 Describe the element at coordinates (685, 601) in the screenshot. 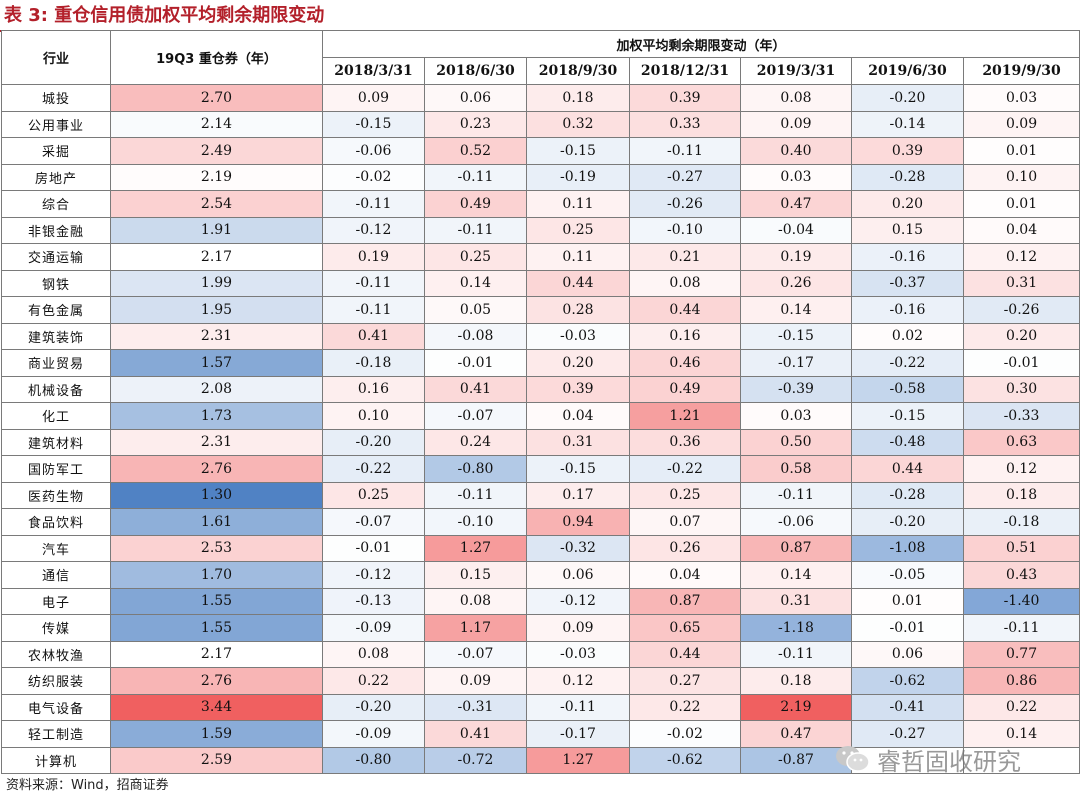

I see `change-cell: 0.87` at that location.